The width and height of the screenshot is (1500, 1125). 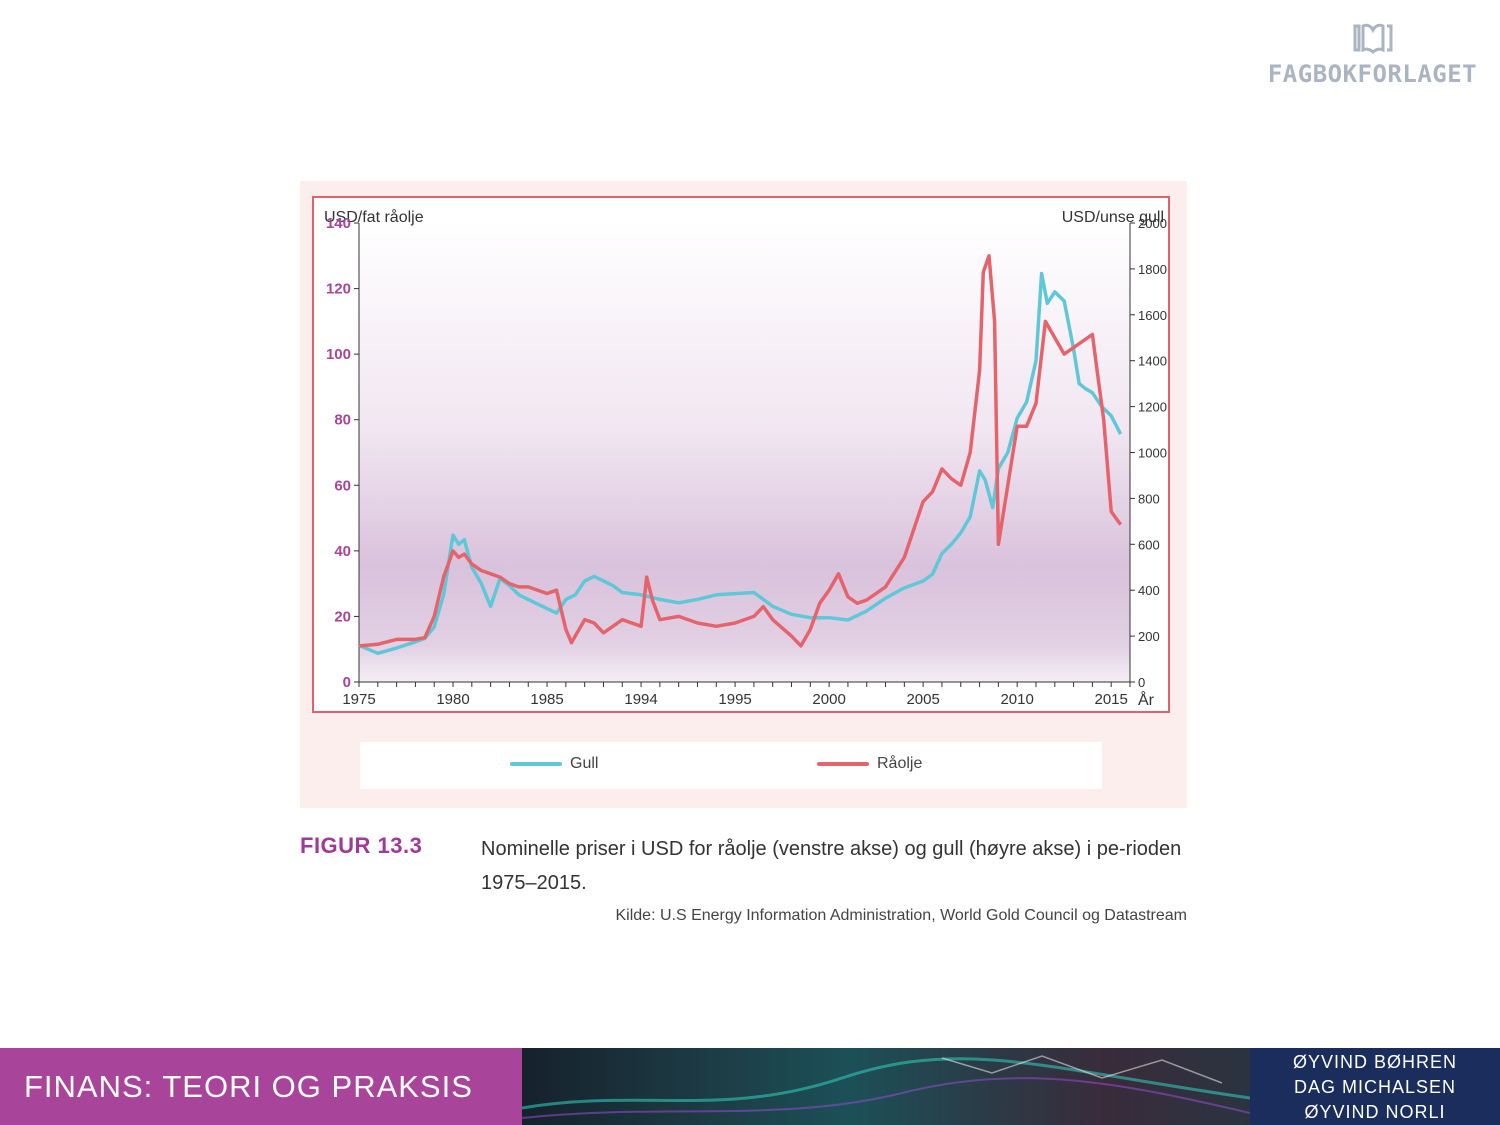 What do you see at coordinates (900, 763) in the screenshot?
I see `legend-label-oil: Råolje` at bounding box center [900, 763].